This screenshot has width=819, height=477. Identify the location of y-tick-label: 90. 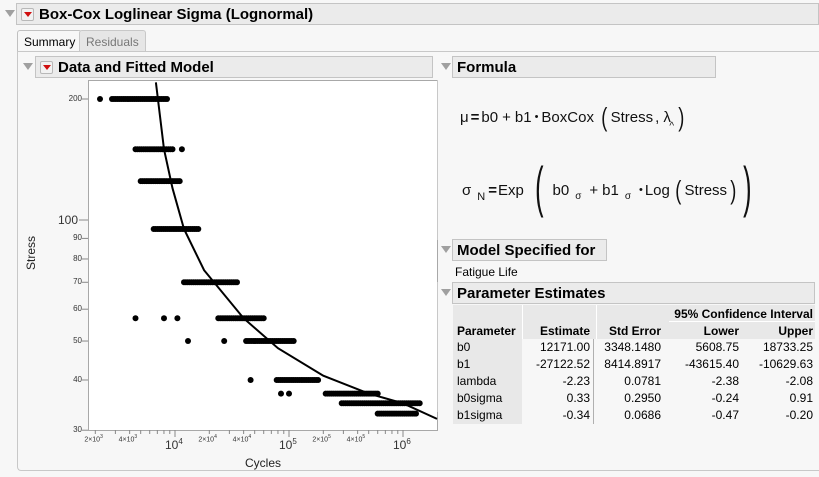
(77, 238).